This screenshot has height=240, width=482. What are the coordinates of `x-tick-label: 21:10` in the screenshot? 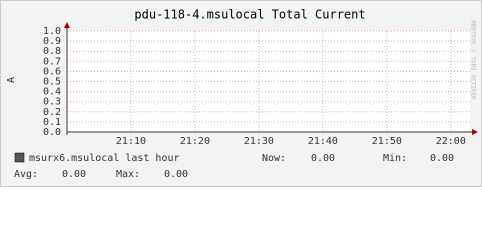 It's located at (131, 141).